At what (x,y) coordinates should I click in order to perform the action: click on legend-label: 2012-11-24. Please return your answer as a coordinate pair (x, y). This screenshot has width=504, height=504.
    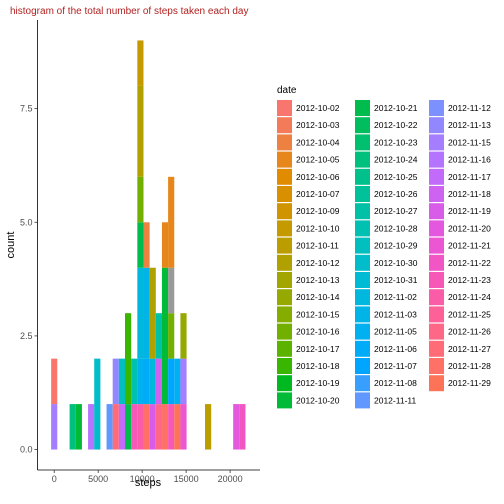
    Looking at the image, I should click on (469, 297).